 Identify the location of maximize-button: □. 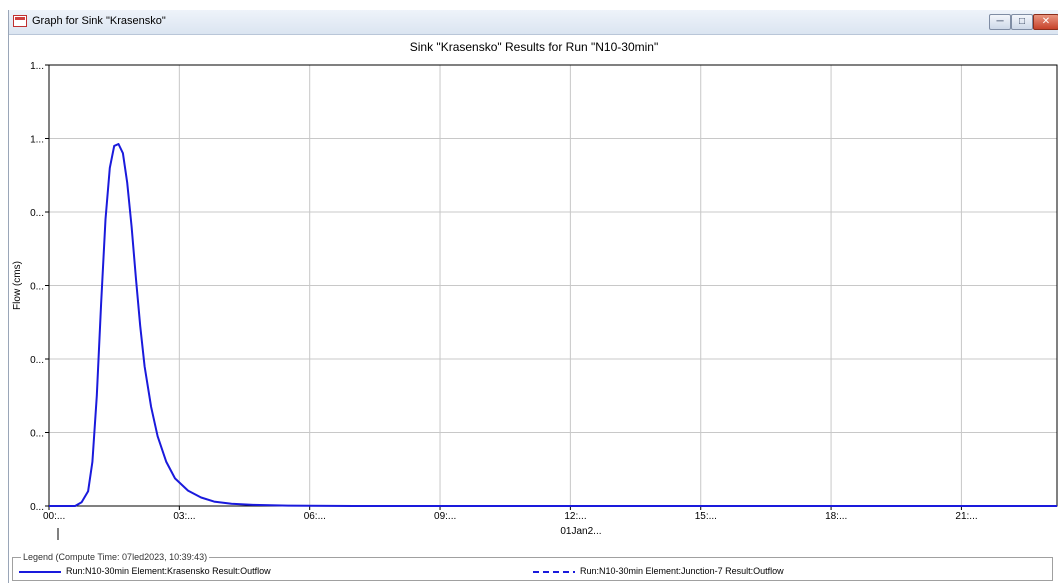
(1022, 22).